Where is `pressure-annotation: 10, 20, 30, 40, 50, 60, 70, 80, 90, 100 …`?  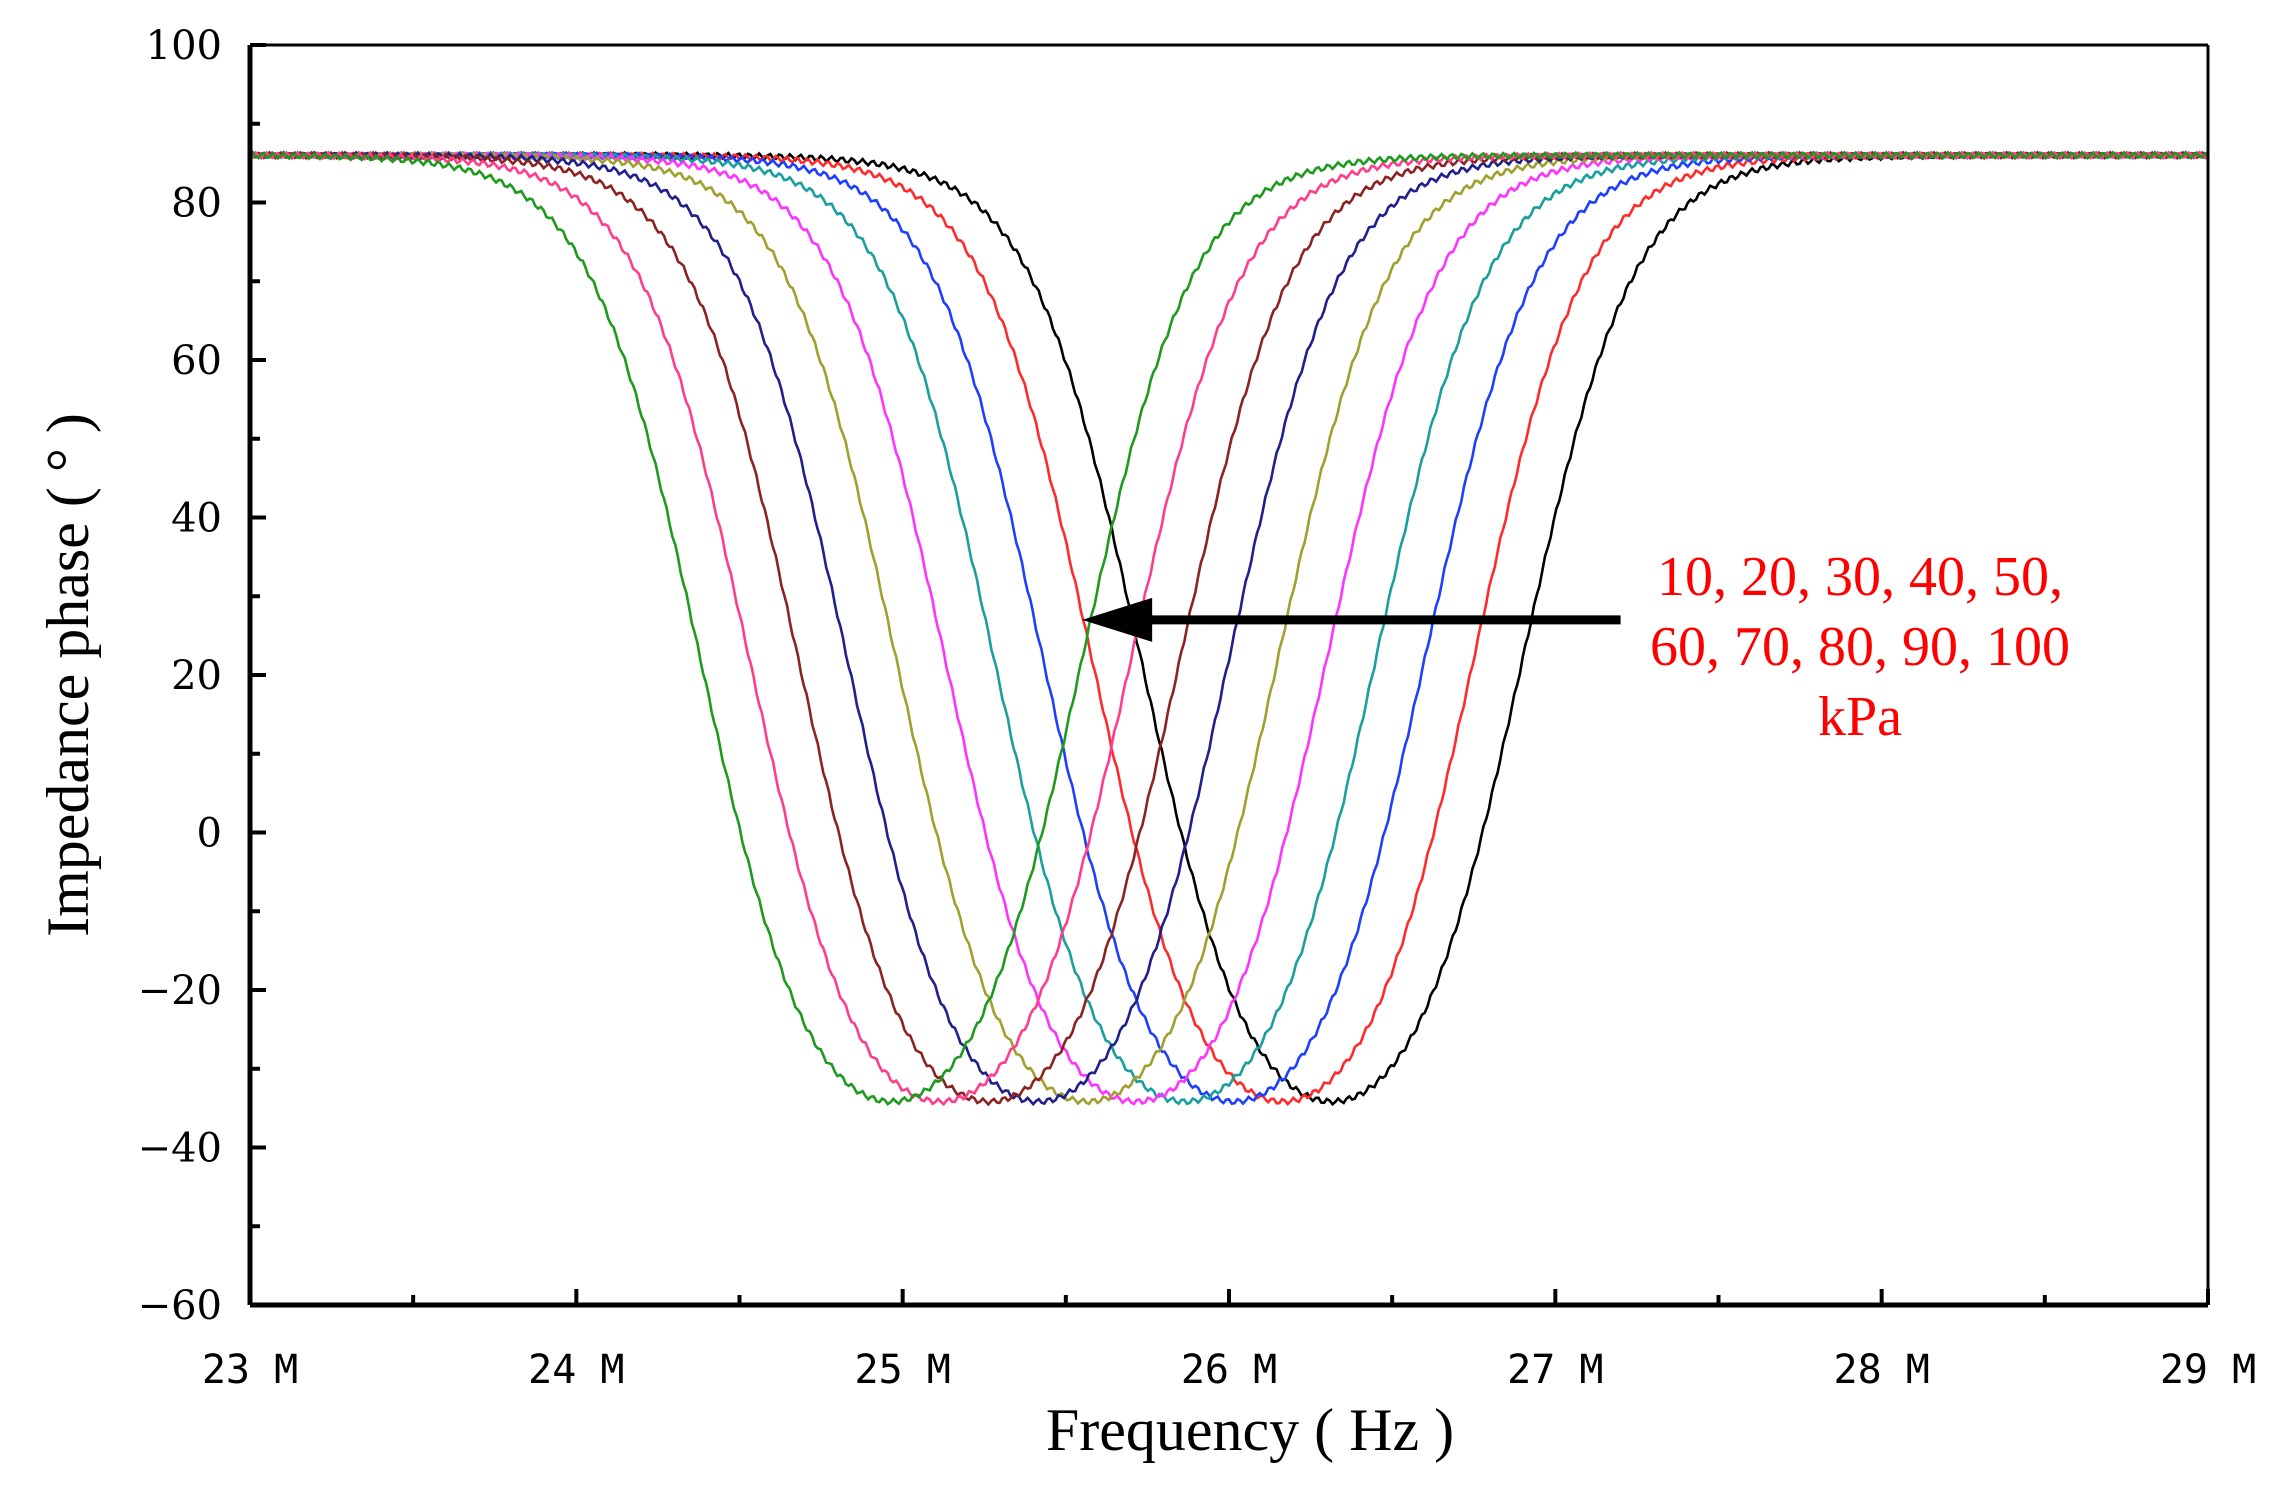 pressure-annotation: 10, 20, 30, 40, 50, 60, 70, 80, 90, 100 … is located at coordinates (1576, 647).